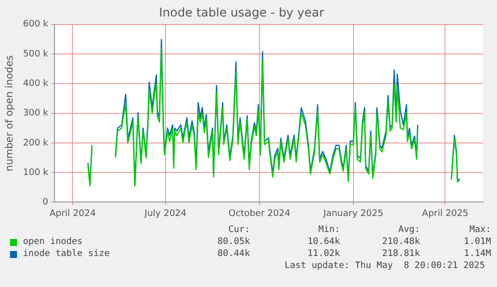 The image size is (497, 287). Describe the element at coordinates (400, 254) in the screenshot. I see `text: 218.81k` at that location.